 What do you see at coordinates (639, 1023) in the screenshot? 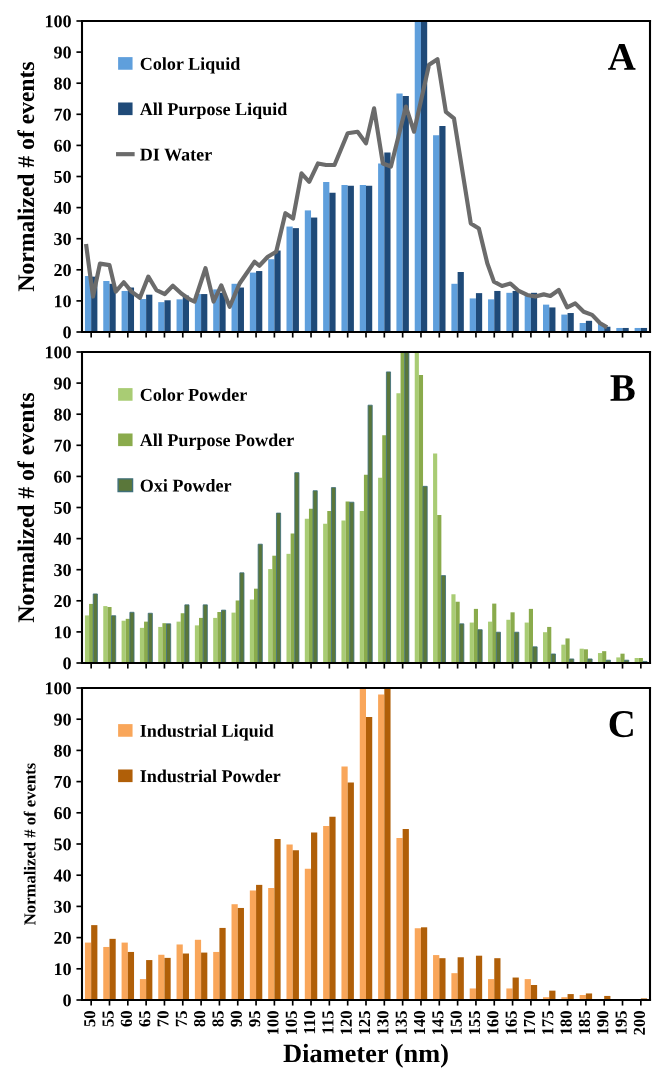
I see `x-tick-label: 200` at bounding box center [639, 1023].